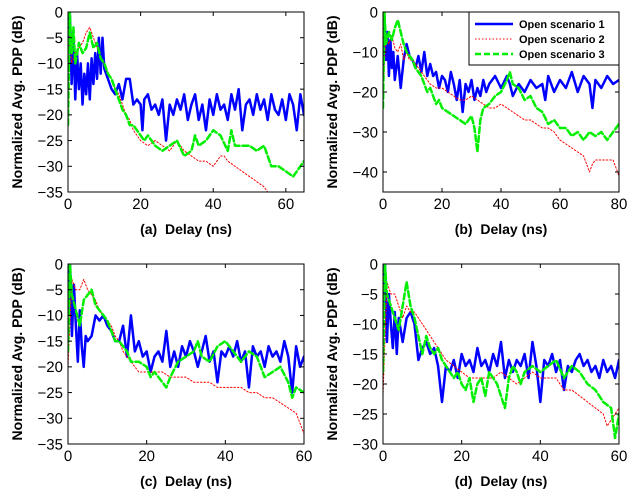  What do you see at coordinates (501, 229) in the screenshot?
I see `x-axis-title: (b) Delay (ns)` at bounding box center [501, 229].